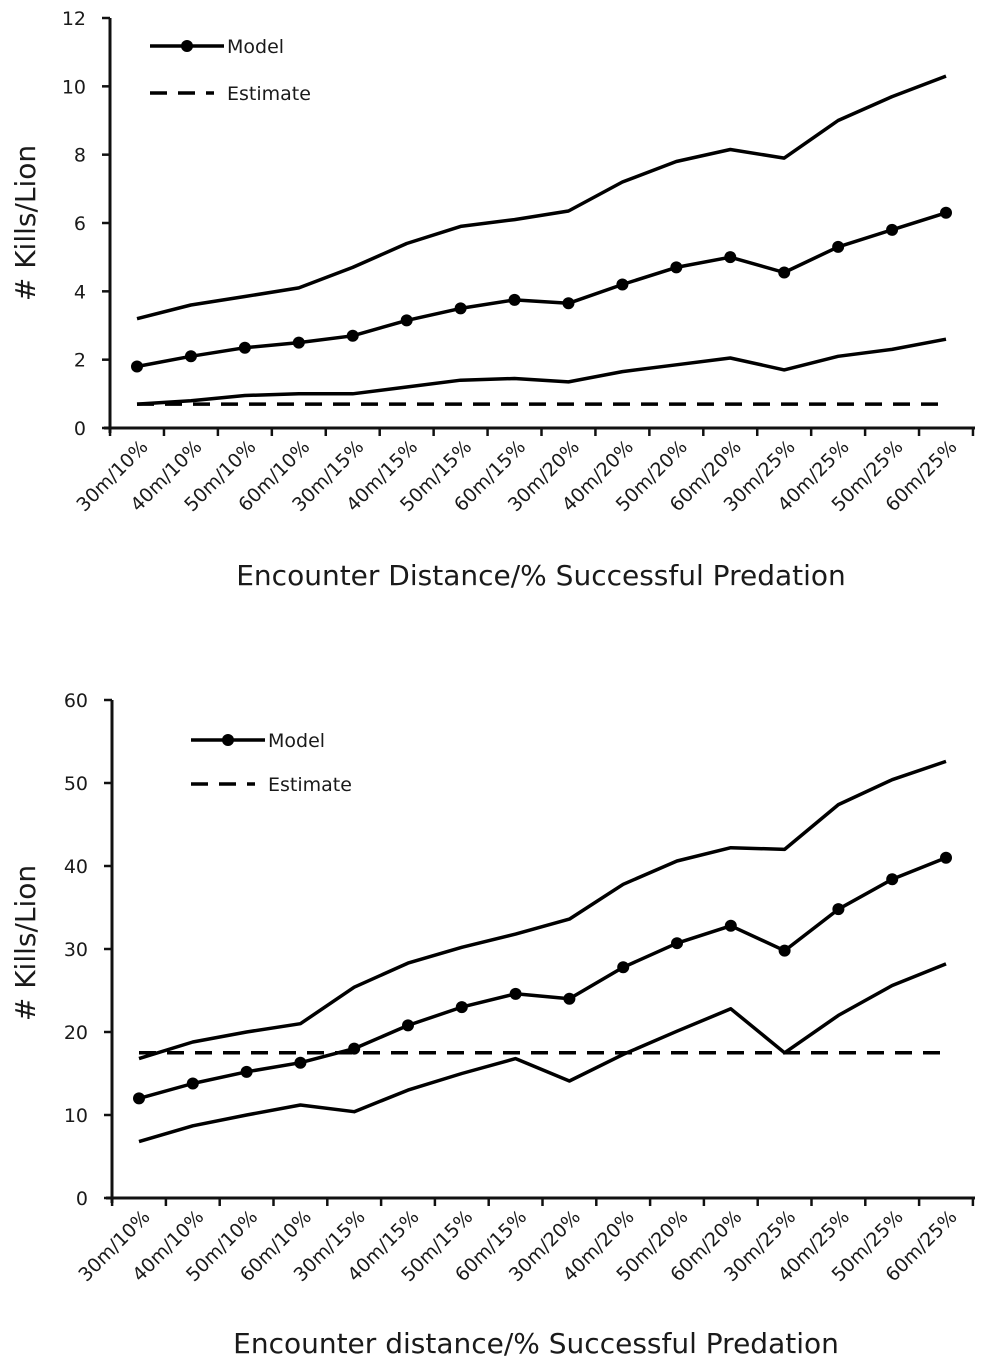 Image resolution: width=981 pixels, height=1362 pixels. Describe the element at coordinates (76, 867) in the screenshot. I see `y-tick-label: 40` at that location.